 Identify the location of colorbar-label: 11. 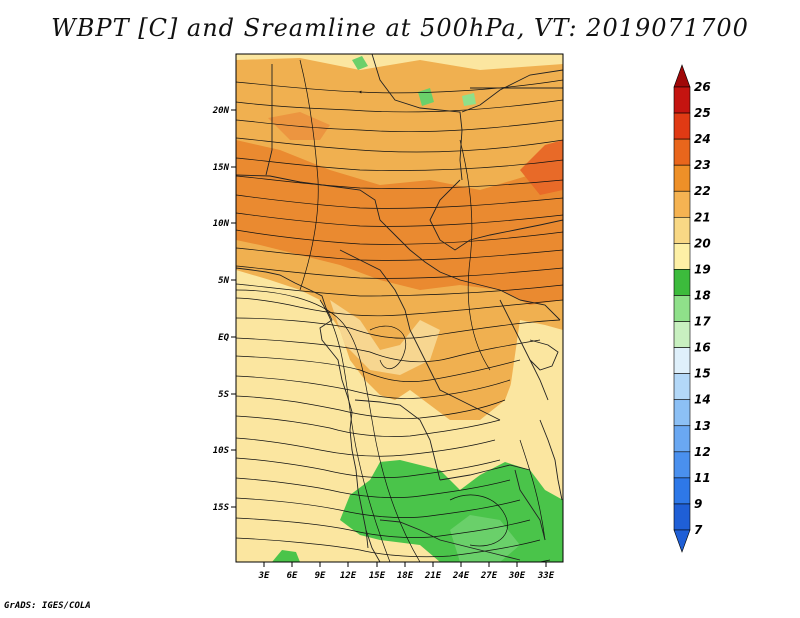
(702, 478).